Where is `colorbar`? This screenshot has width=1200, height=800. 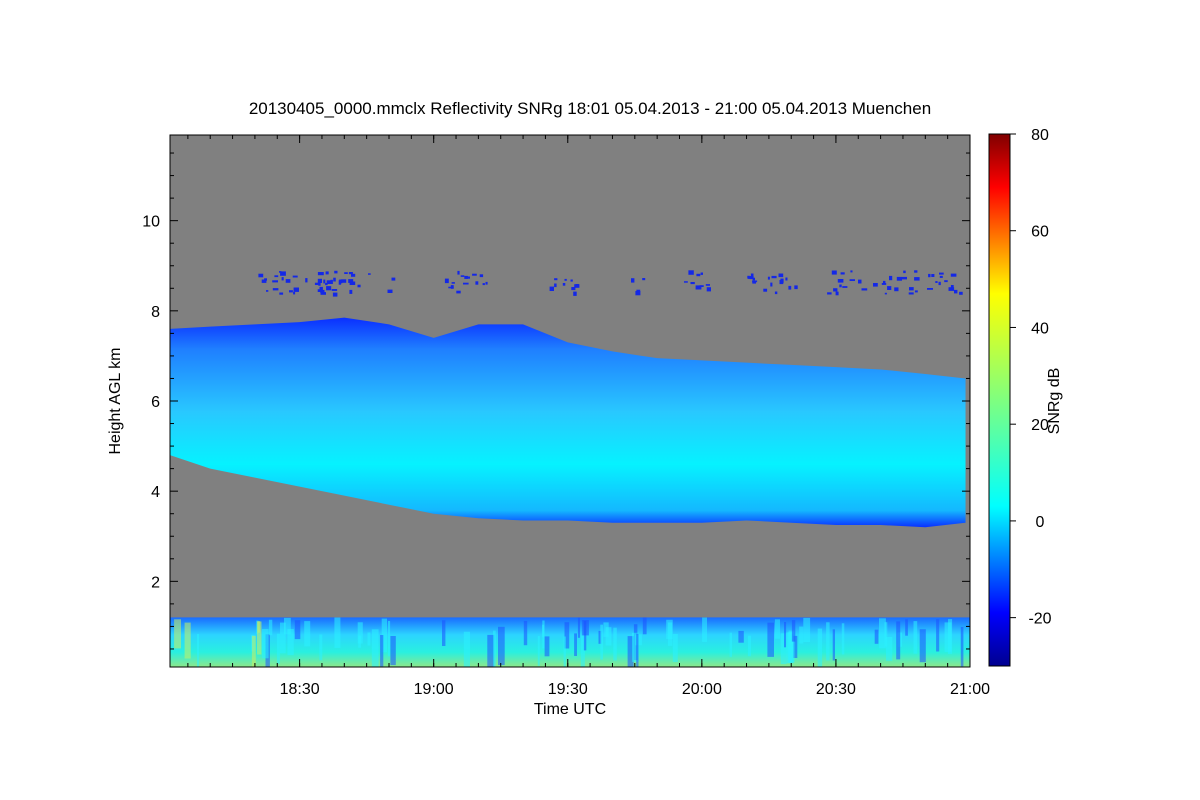 colorbar is located at coordinates (999, 400).